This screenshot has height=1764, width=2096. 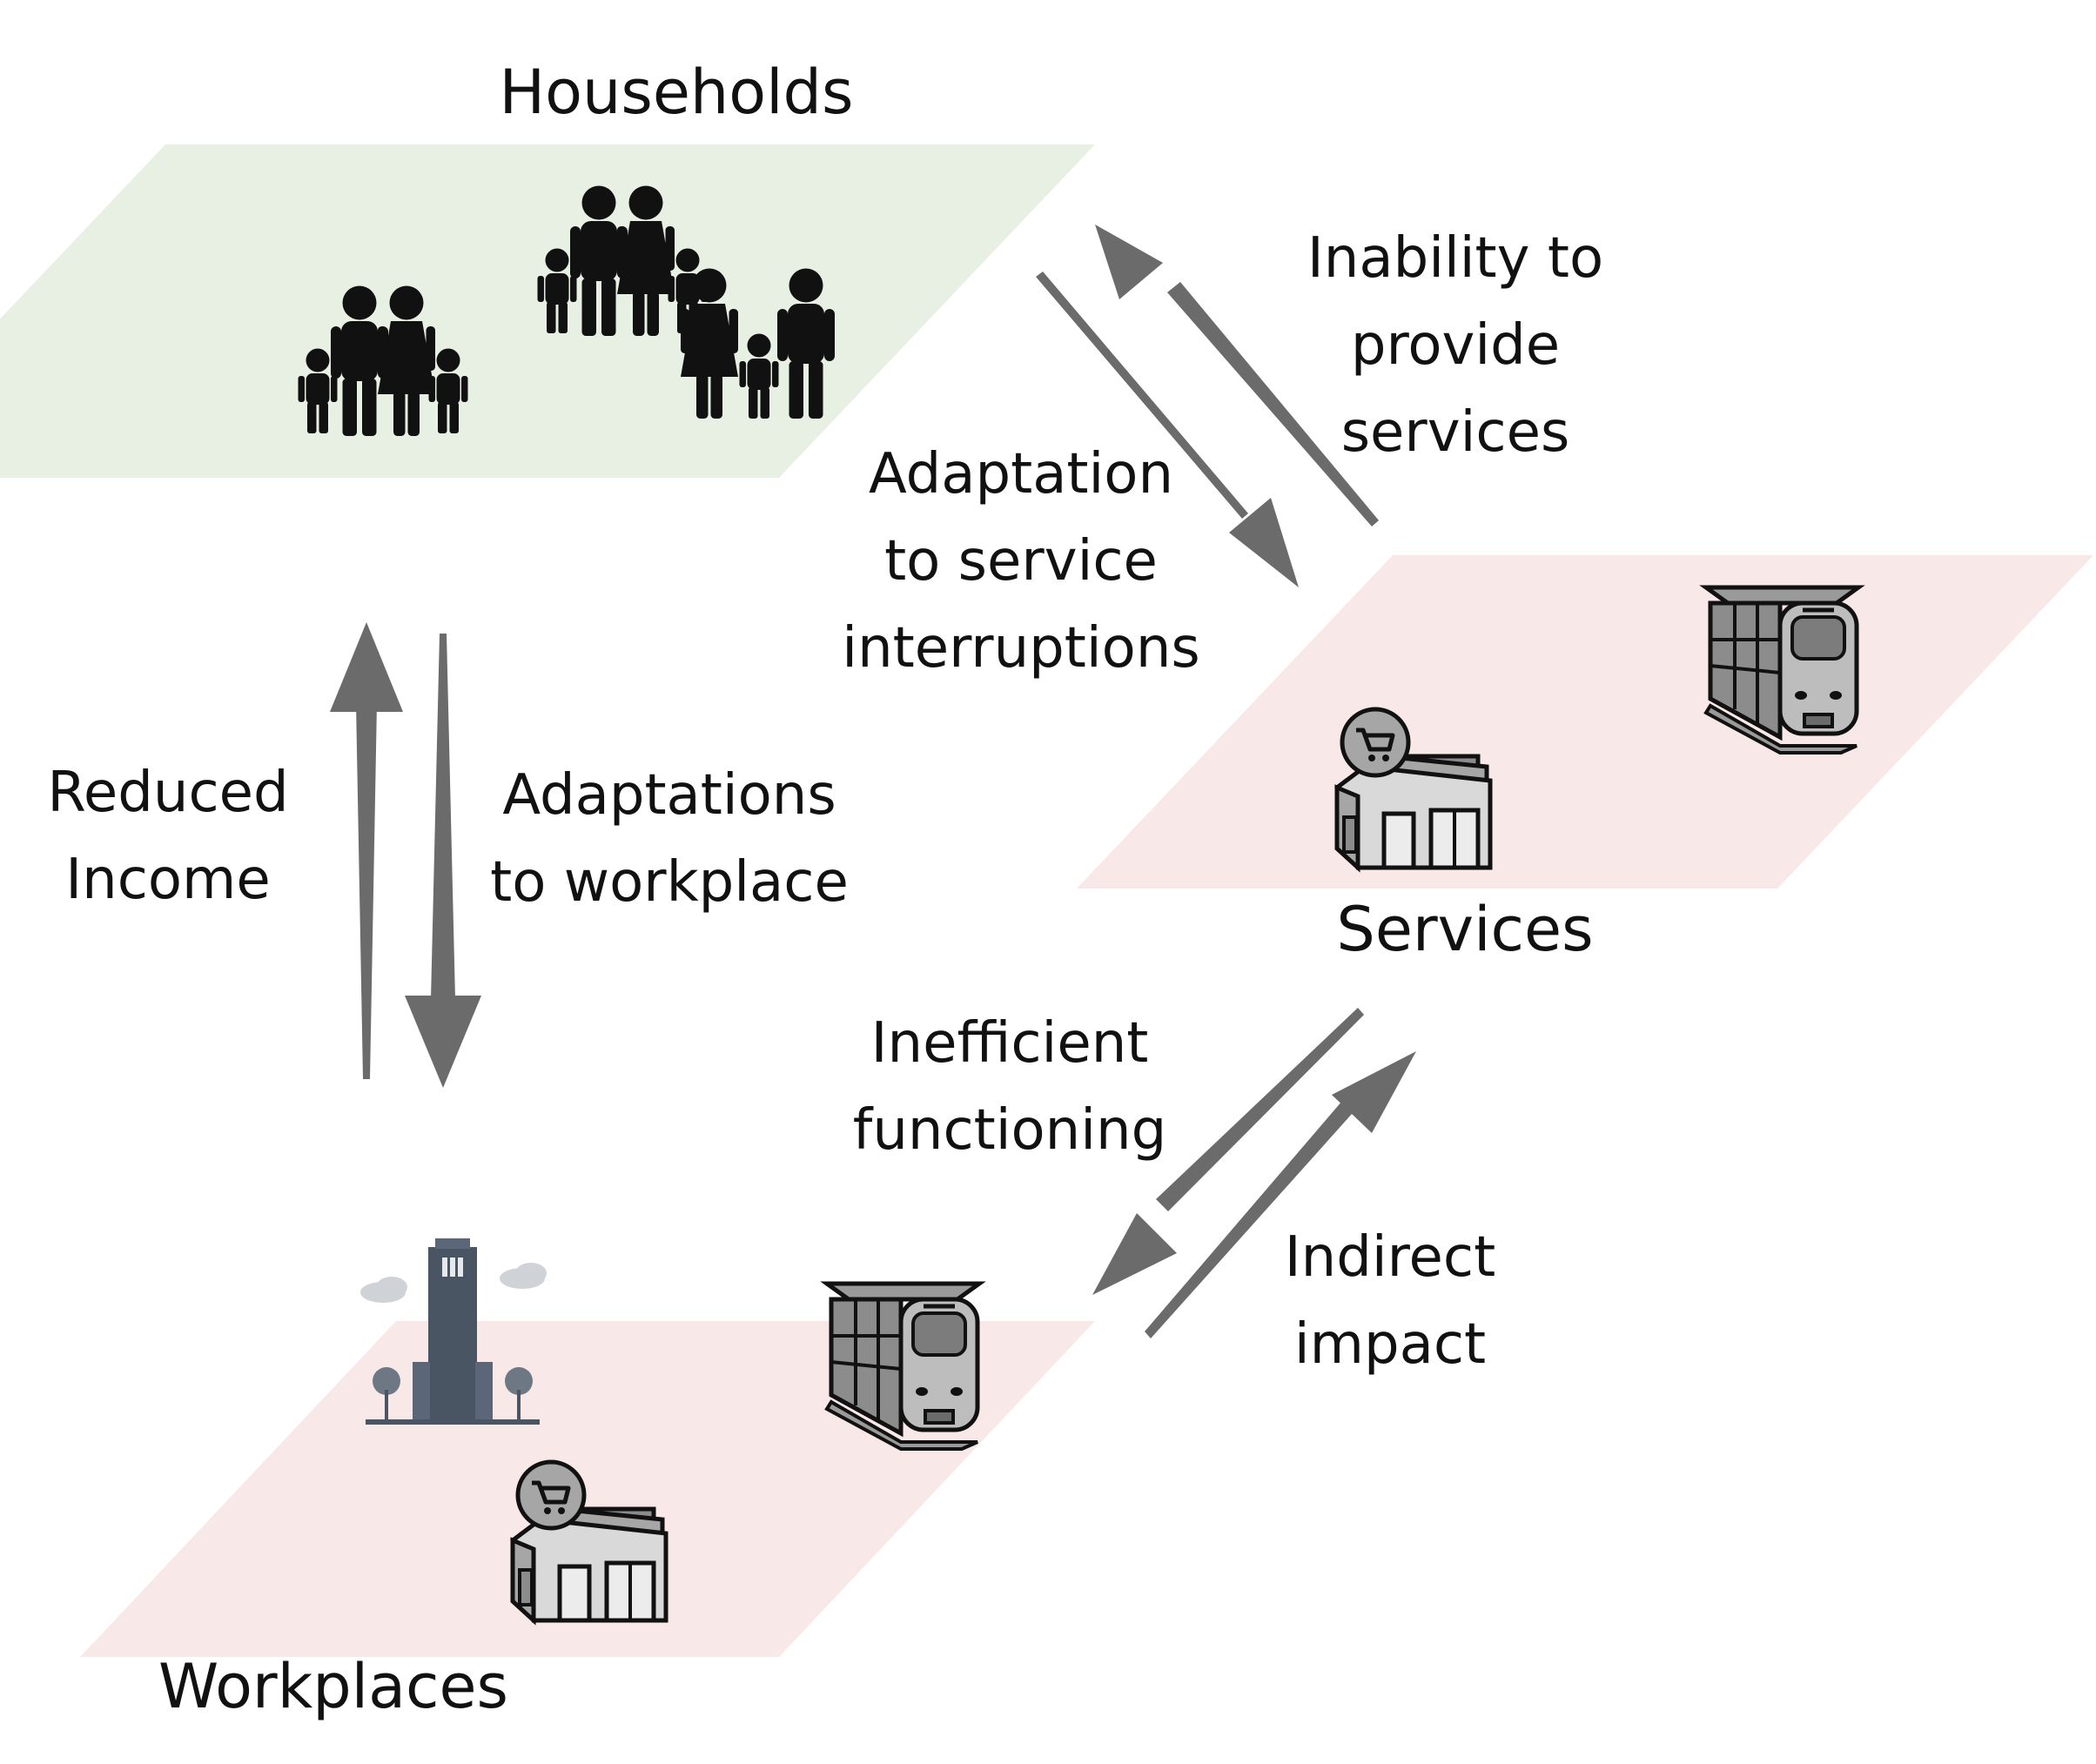 I want to click on workplaces-plane, so click(x=587, y=1489).